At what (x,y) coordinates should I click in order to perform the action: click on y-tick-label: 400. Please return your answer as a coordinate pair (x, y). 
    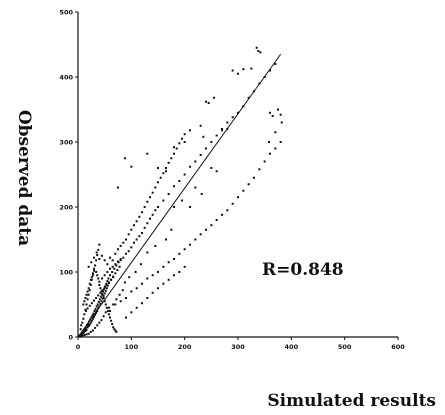
    Looking at the image, I should click on (66, 78).